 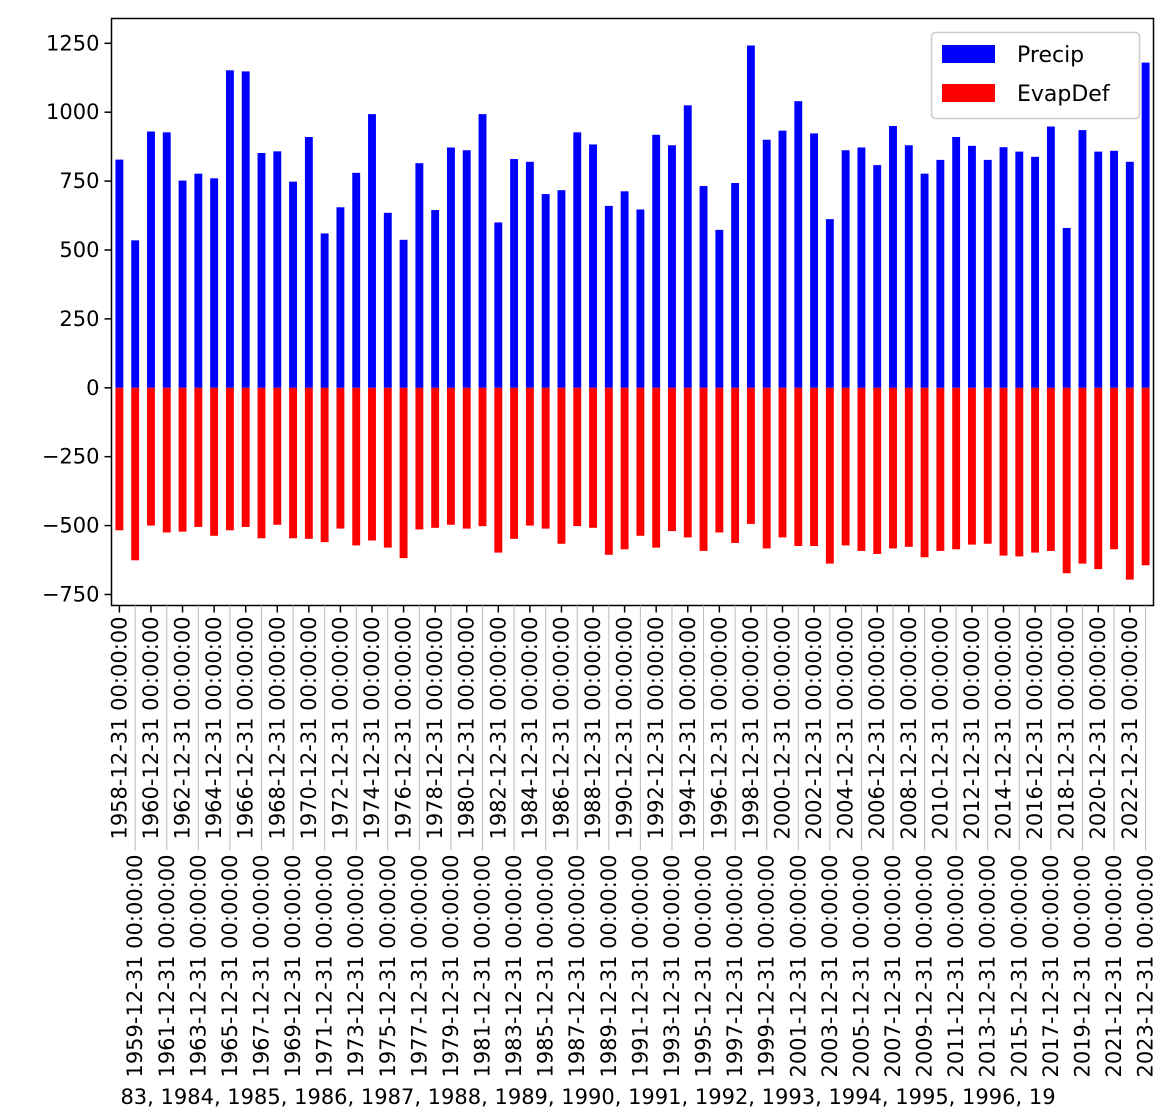 What do you see at coordinates (877, 728) in the screenshot?
I see `x-tick-label: 2006-12-31 00:00:00` at bounding box center [877, 728].